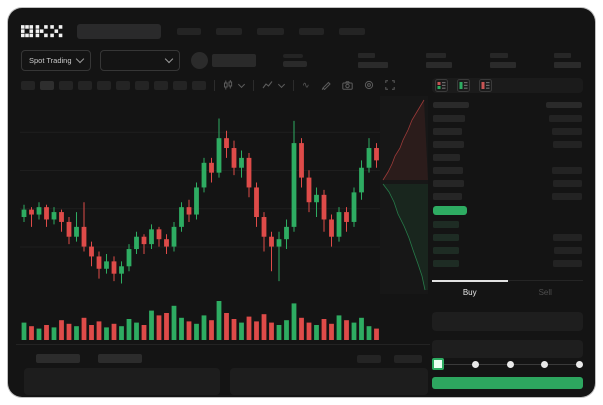  What do you see at coordinates (507, 85) in the screenshot?
I see `orderbook-mode-toggle` at bounding box center [507, 85].